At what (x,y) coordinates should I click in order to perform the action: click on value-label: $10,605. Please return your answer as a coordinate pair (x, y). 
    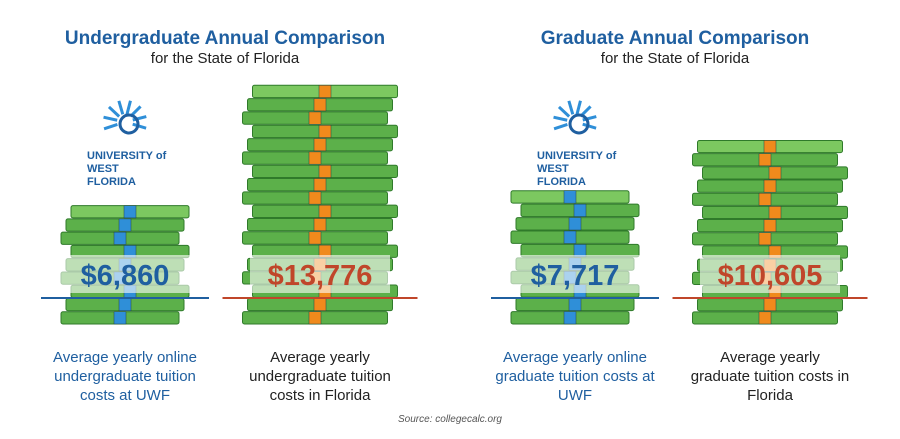
    Looking at the image, I should click on (770, 276).